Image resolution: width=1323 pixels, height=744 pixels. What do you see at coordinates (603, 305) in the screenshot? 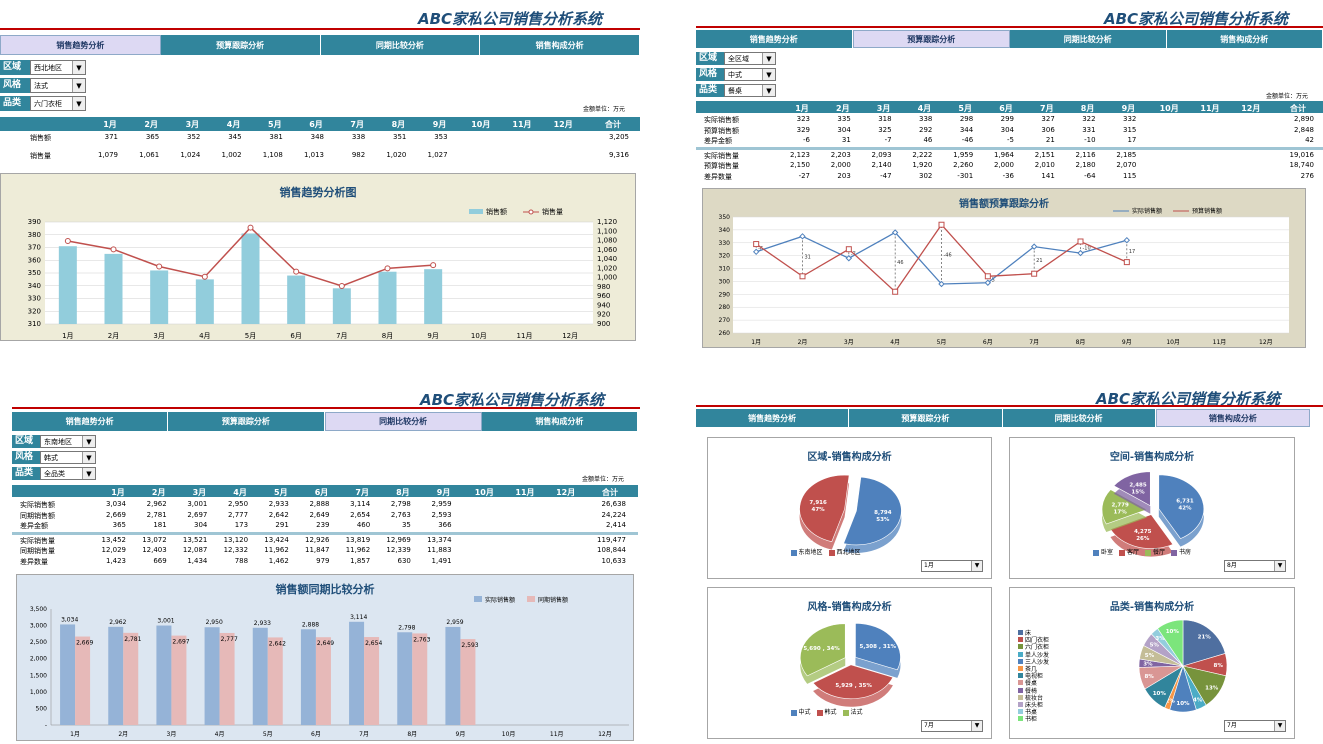
I see `y2-tick-label: 940` at bounding box center [603, 305].